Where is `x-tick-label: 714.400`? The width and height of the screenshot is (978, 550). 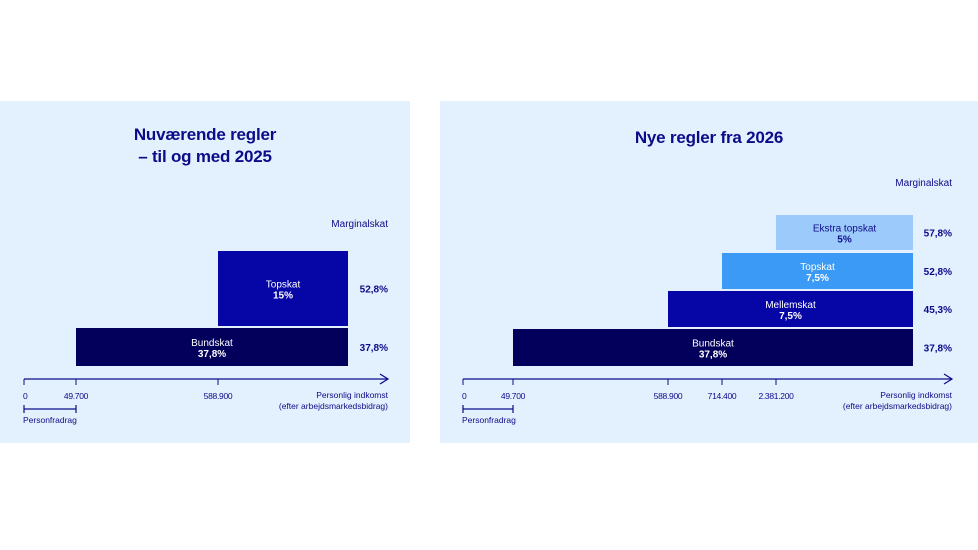 x-tick-label: 714.400 is located at coordinates (722, 396).